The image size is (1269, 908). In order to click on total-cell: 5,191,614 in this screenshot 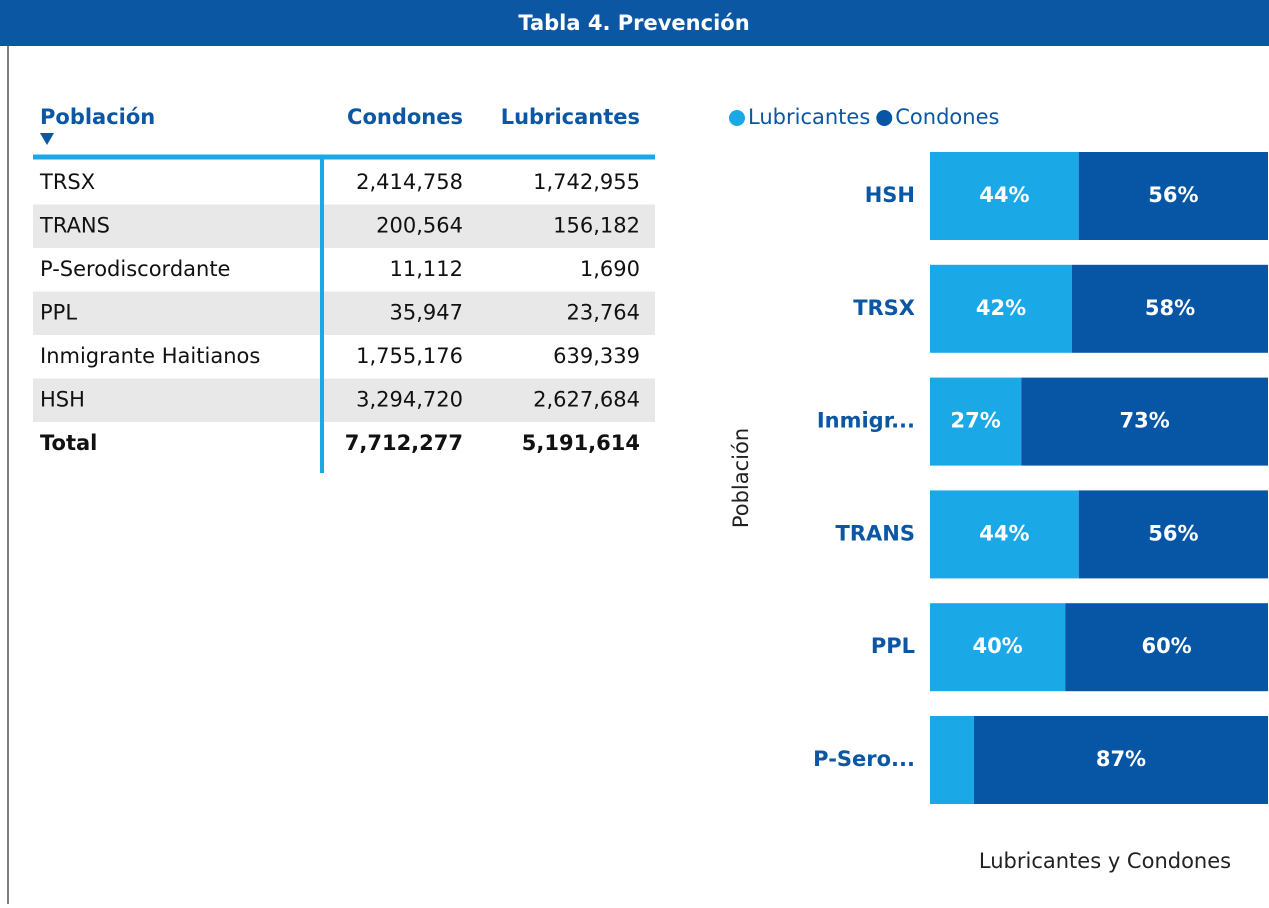, I will do `click(581, 443)`.